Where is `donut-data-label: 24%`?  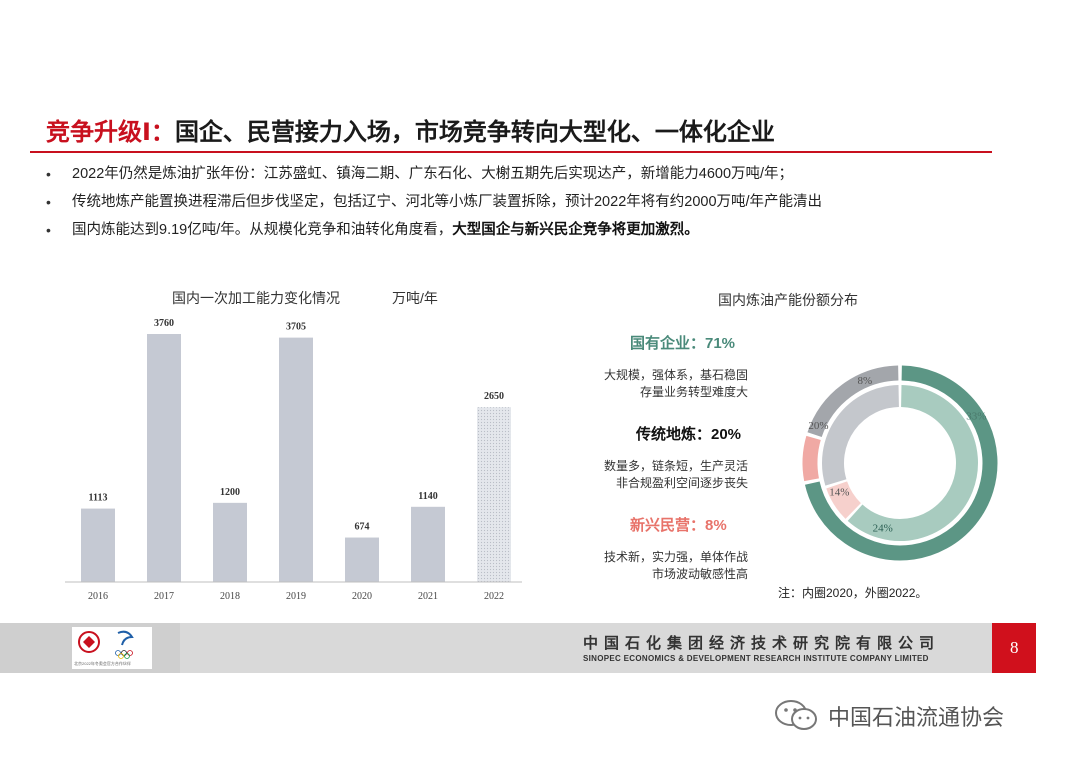 donut-data-label: 24% is located at coordinates (883, 529).